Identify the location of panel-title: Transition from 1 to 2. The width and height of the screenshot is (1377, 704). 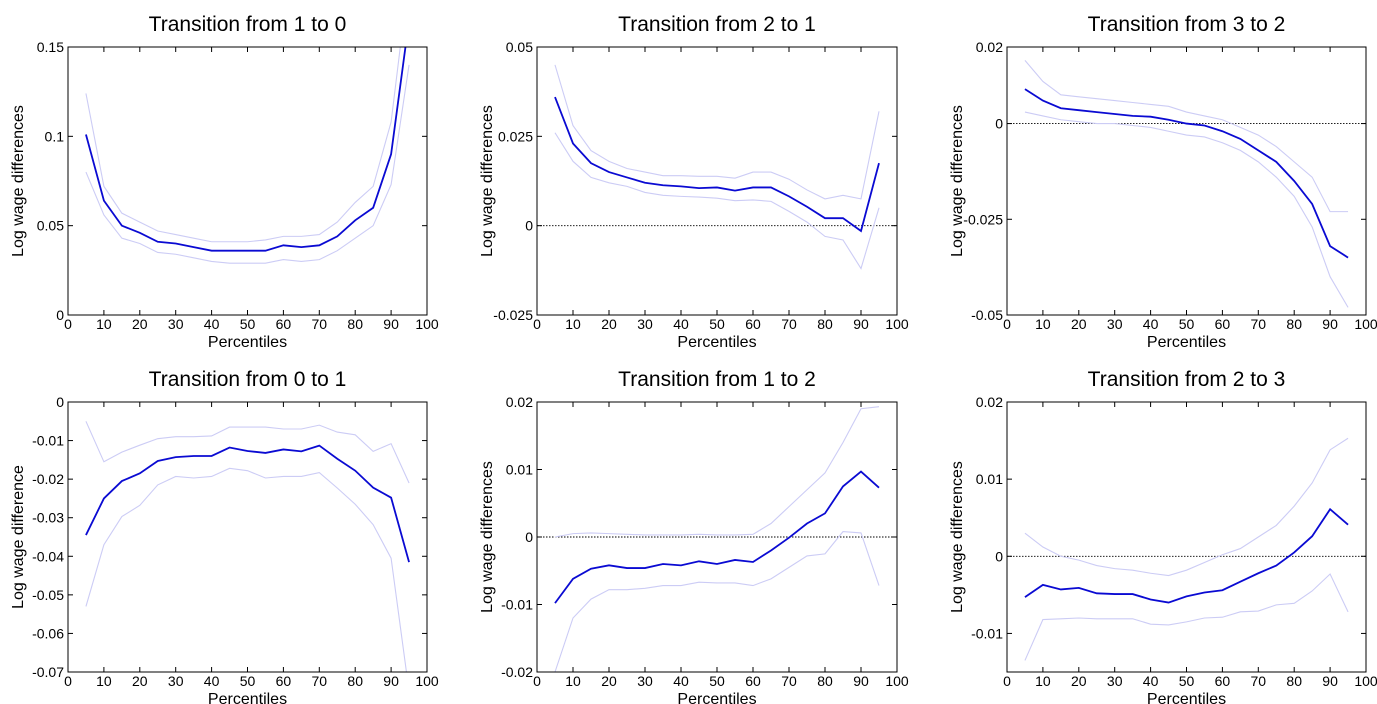
(717, 379).